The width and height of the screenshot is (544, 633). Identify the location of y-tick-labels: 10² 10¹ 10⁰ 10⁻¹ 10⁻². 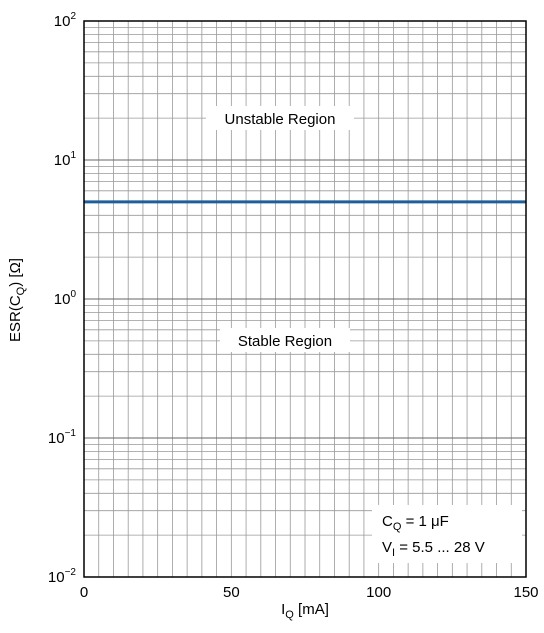
(62, 298).